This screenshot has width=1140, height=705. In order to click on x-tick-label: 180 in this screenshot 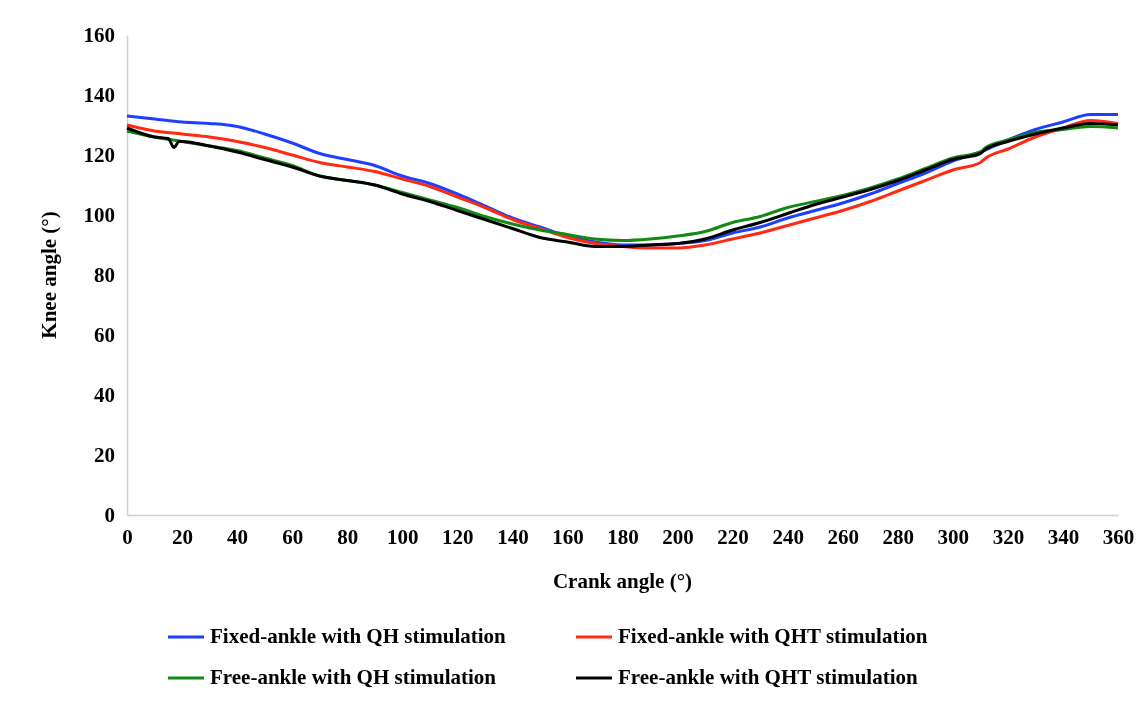, I will do `click(623, 536)`.